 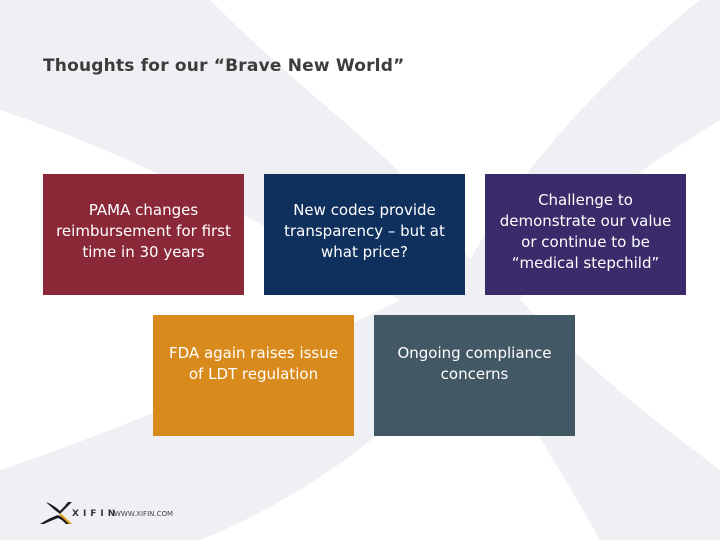 I want to click on compliance-text: Ongoing compliance concerns, so click(x=474, y=363).